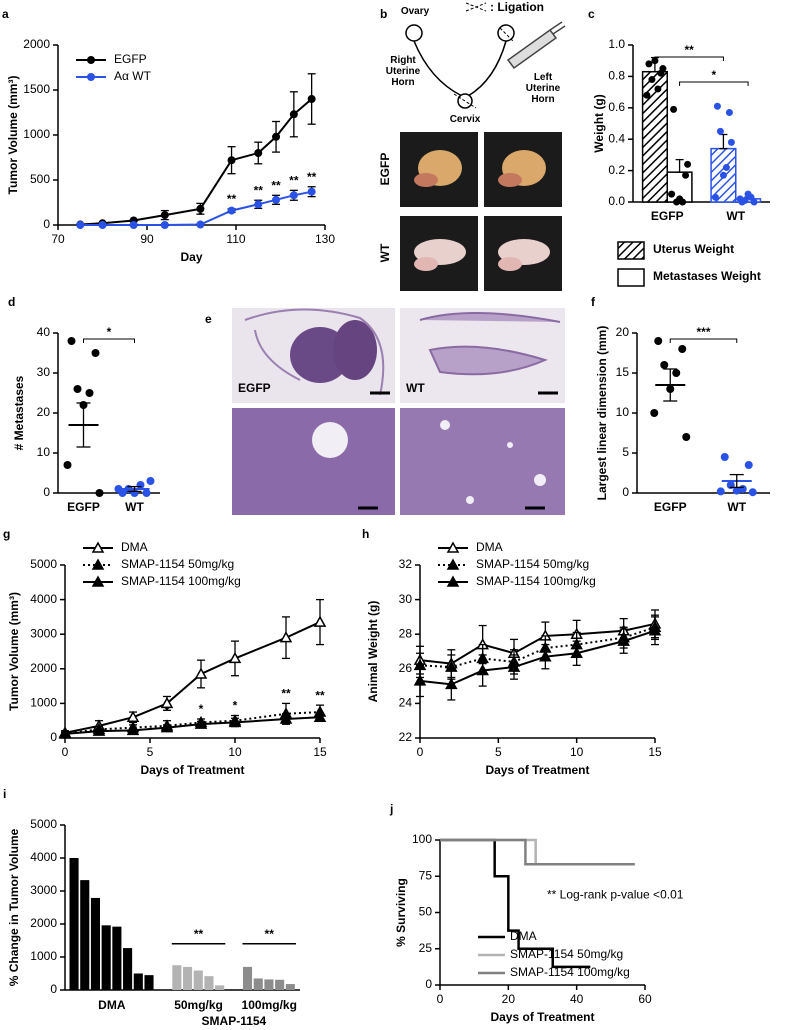 This screenshot has width=800, height=1030. I want to click on x-axis-label: Days of Treatment, so click(537, 770).